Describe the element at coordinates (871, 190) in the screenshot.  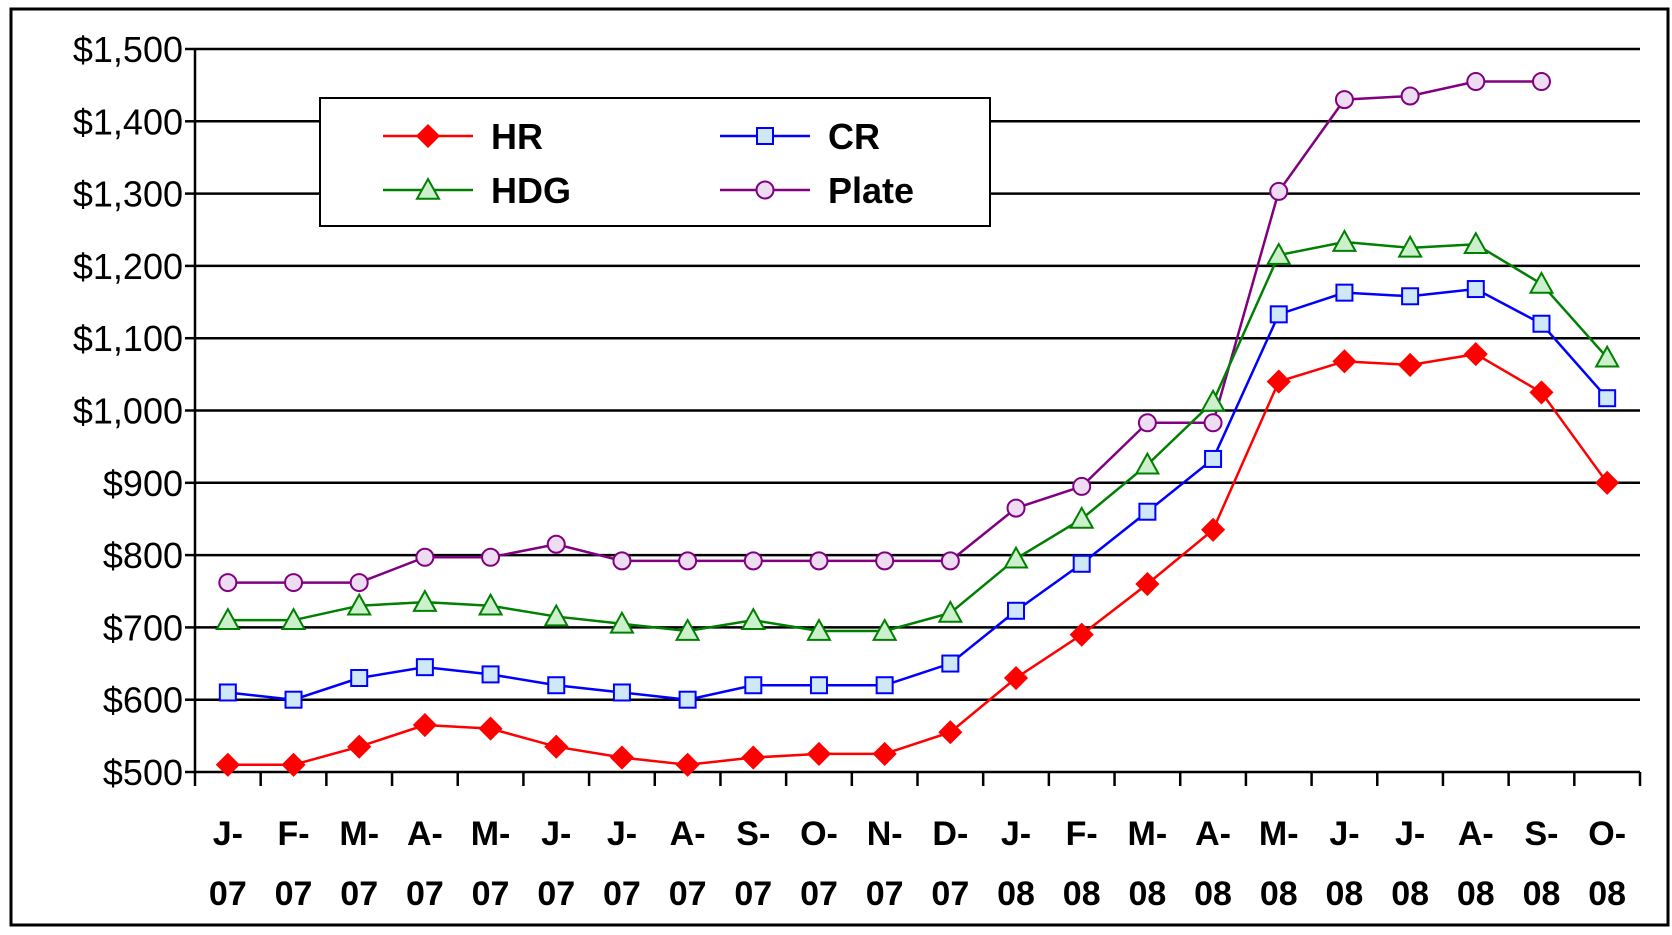
I see `legend-label: Plate` at that location.